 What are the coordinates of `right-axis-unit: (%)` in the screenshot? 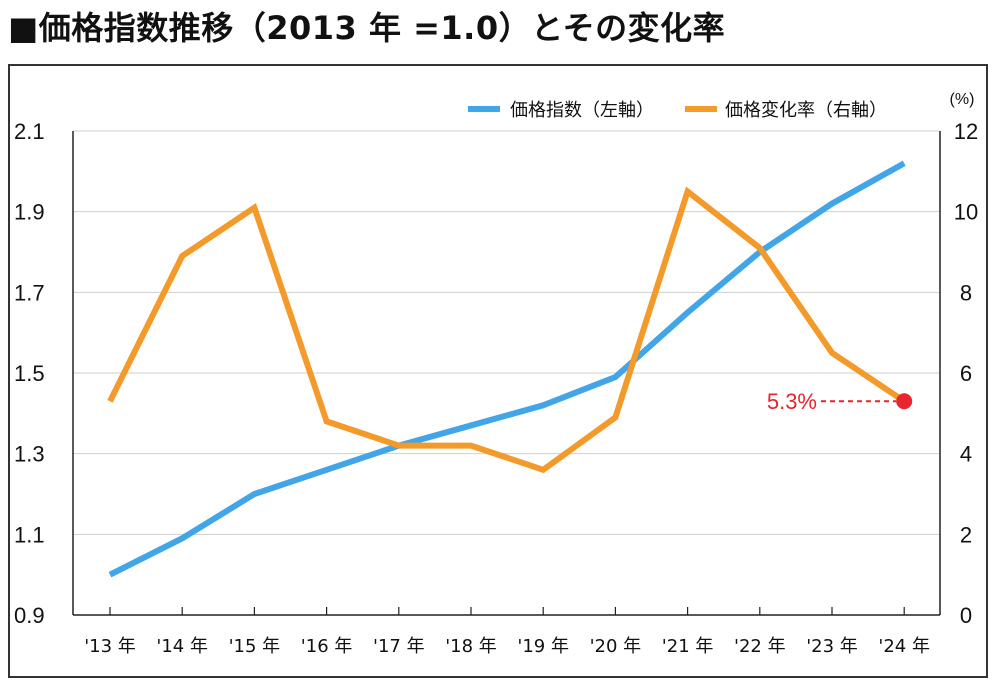 It's located at (962, 99).